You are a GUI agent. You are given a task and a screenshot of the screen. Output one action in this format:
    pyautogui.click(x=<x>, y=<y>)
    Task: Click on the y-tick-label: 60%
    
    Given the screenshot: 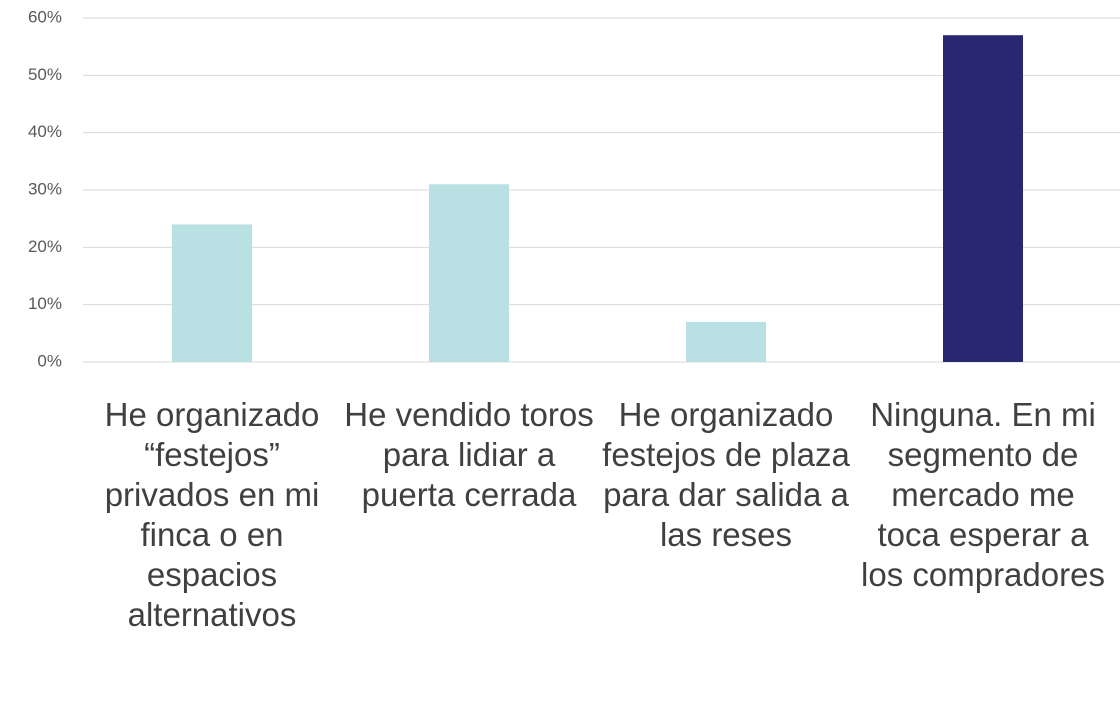 What is the action you would take?
    pyautogui.click(x=45, y=16)
    